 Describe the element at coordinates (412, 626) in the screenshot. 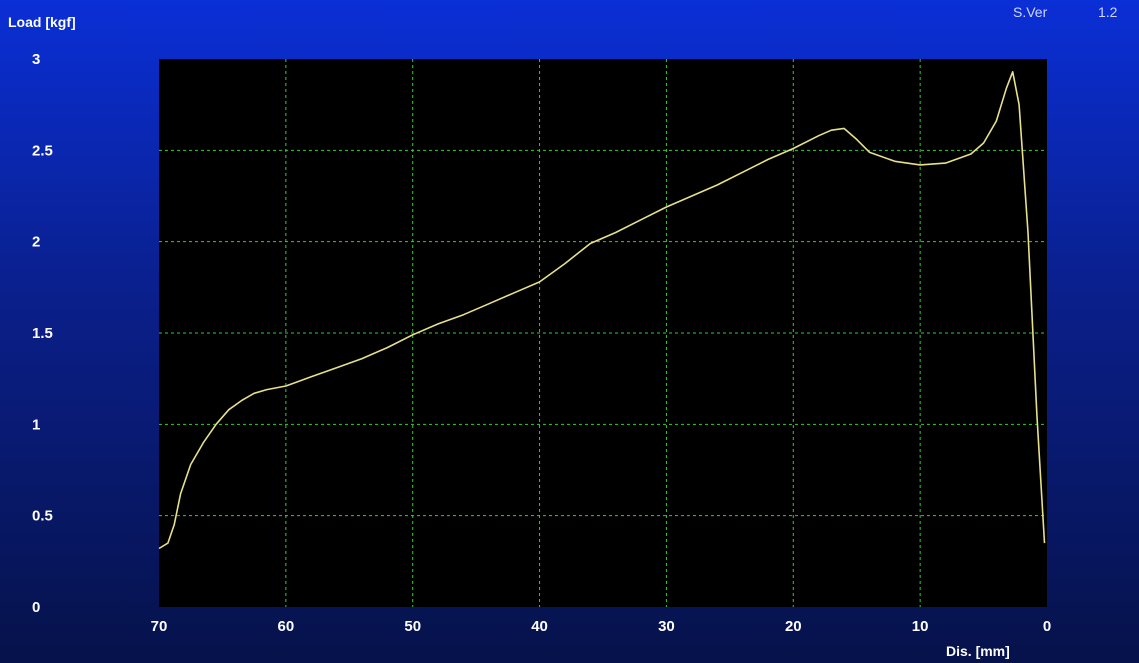

I see `x-tick-label-2: 50` at that location.